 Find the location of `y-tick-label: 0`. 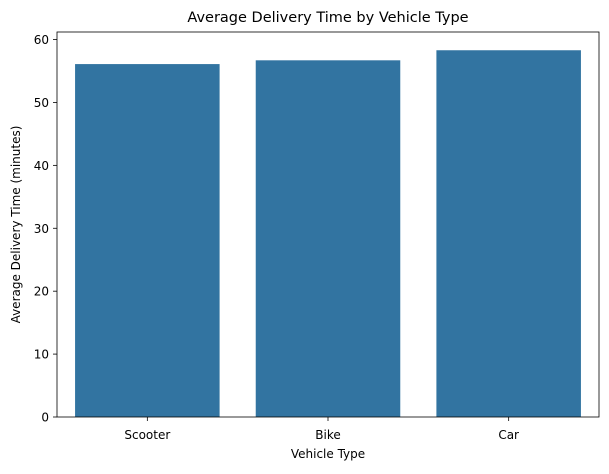

y-tick-label: 0 is located at coordinates (45, 418).